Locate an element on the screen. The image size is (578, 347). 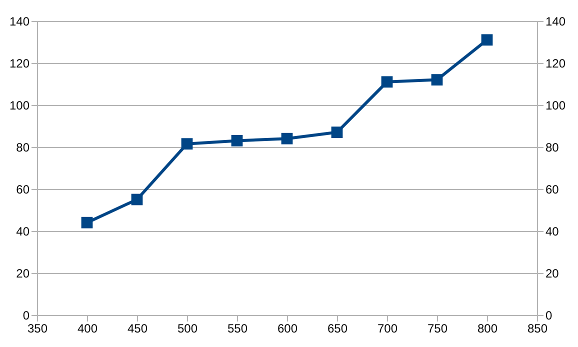
x-tick-label: 350 is located at coordinates (37, 329).